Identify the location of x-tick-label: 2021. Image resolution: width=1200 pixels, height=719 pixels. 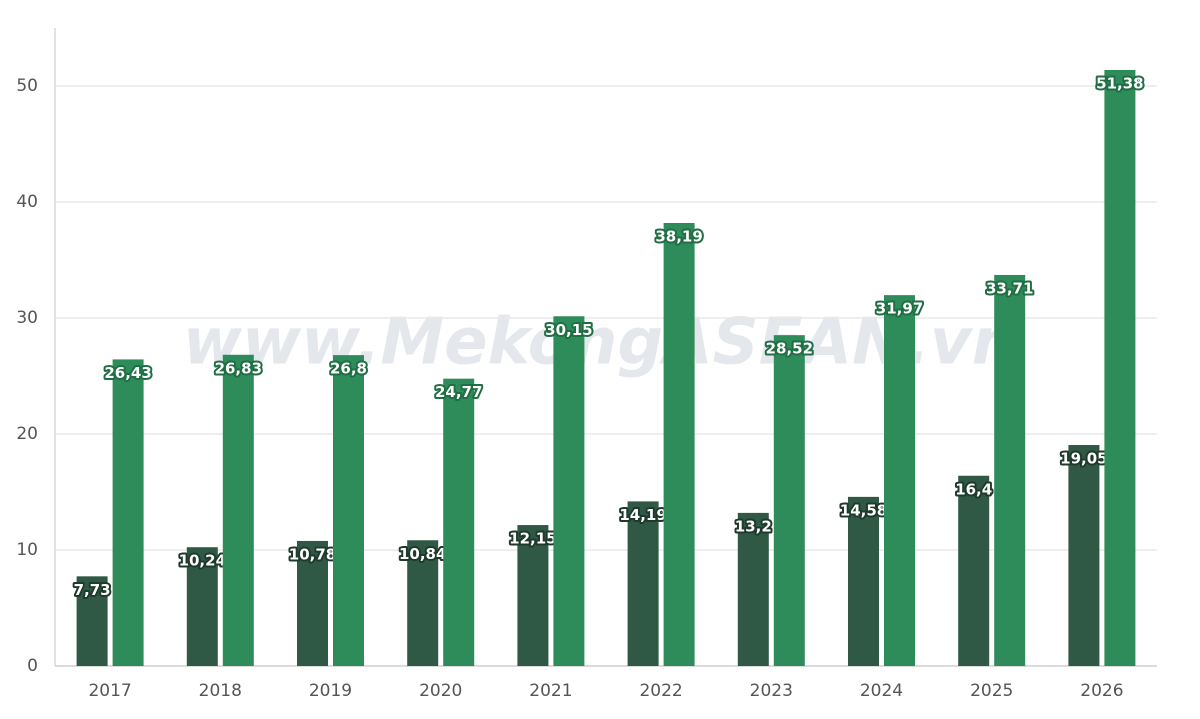
(550, 691).